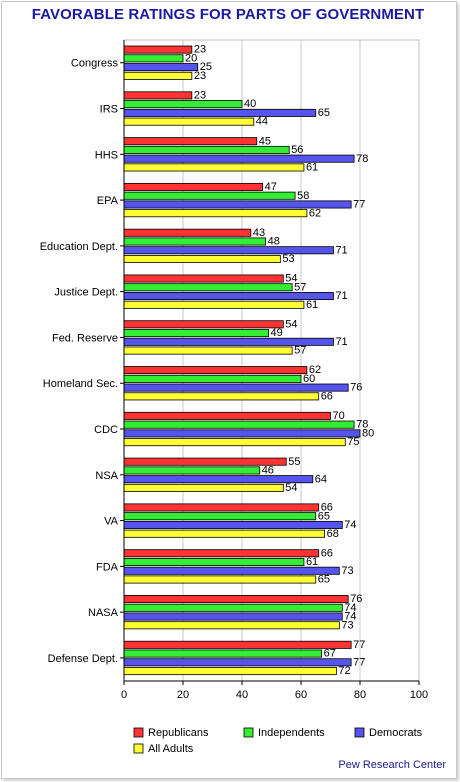  Describe the element at coordinates (277, 333) in the screenshot. I see `data-label: 49` at that location.